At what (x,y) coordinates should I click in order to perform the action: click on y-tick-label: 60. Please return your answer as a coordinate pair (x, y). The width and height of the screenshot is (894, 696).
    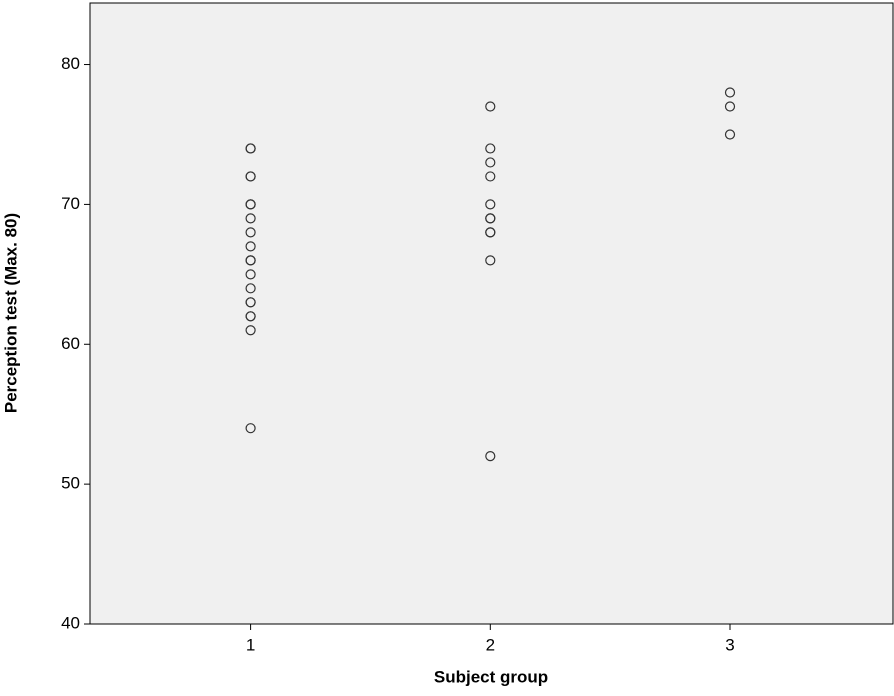
    Looking at the image, I should click on (70, 343).